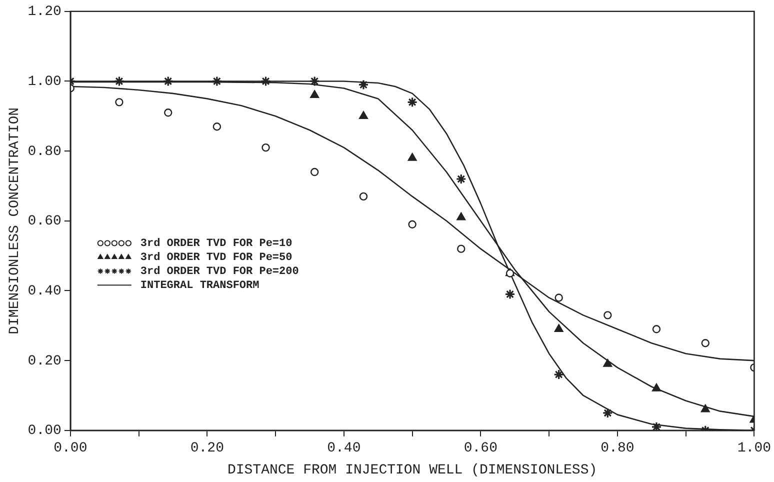 Image resolution: width=774 pixels, height=482 pixels. What do you see at coordinates (216, 258) in the screenshot?
I see `legend-label: 3rd ORDER TVD FOR Pe=50` at bounding box center [216, 258].